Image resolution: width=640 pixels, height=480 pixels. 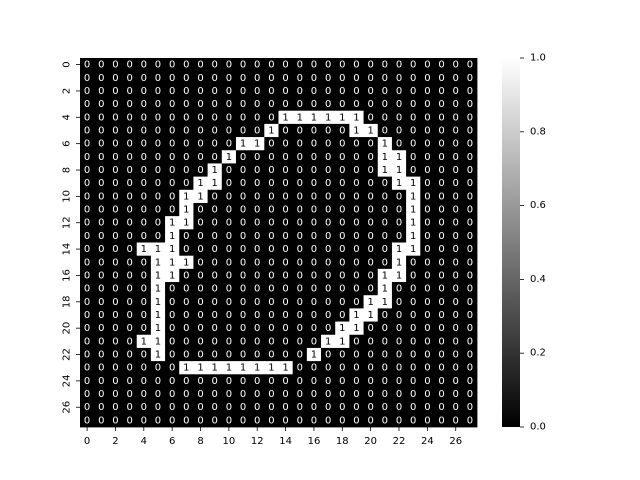 I want to click on y-tick-label: 0, so click(x=67, y=64).